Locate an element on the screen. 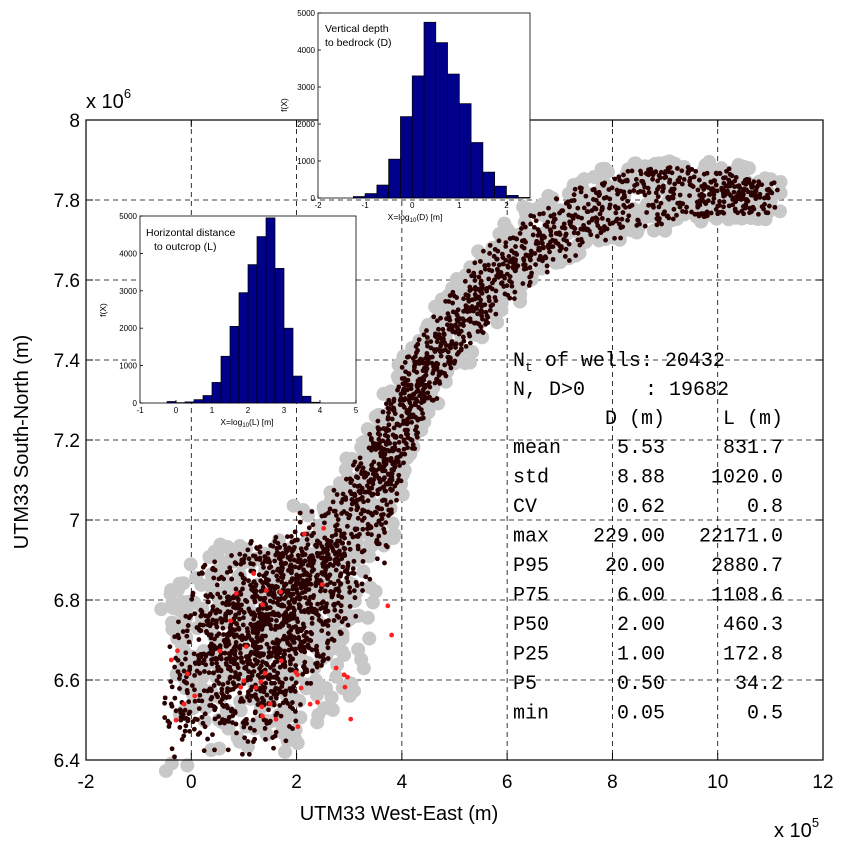 The image size is (841, 844). stats-value-l: 0.8 is located at coordinates (765, 507).